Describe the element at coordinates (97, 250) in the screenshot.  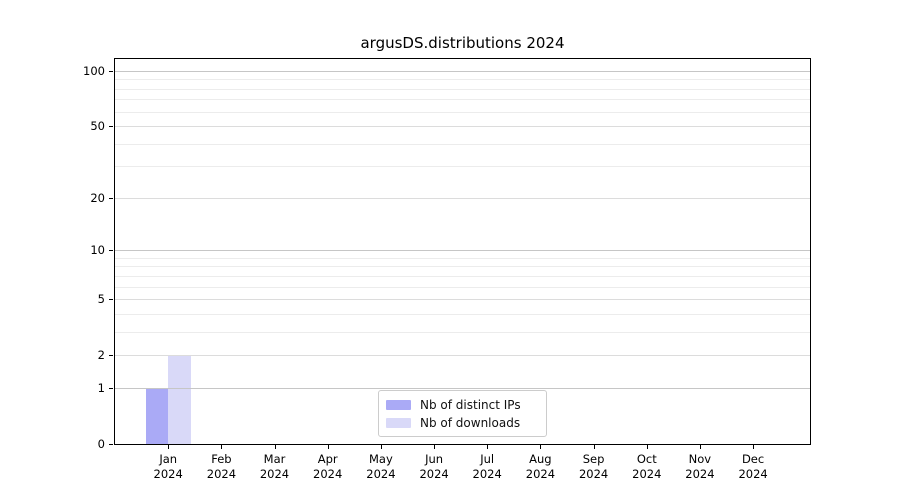
I see `y-tick-label: 10` at that location.